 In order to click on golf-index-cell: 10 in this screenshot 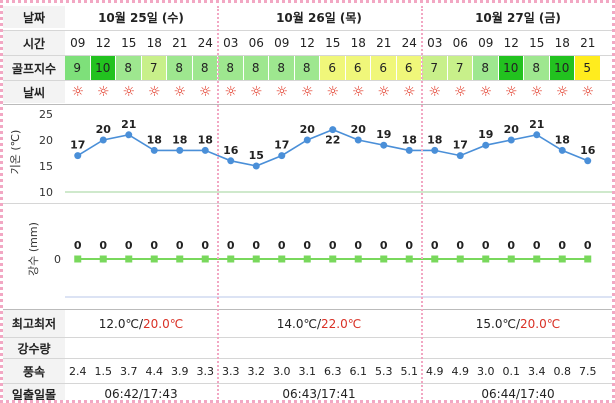, I will do `click(511, 68)`.